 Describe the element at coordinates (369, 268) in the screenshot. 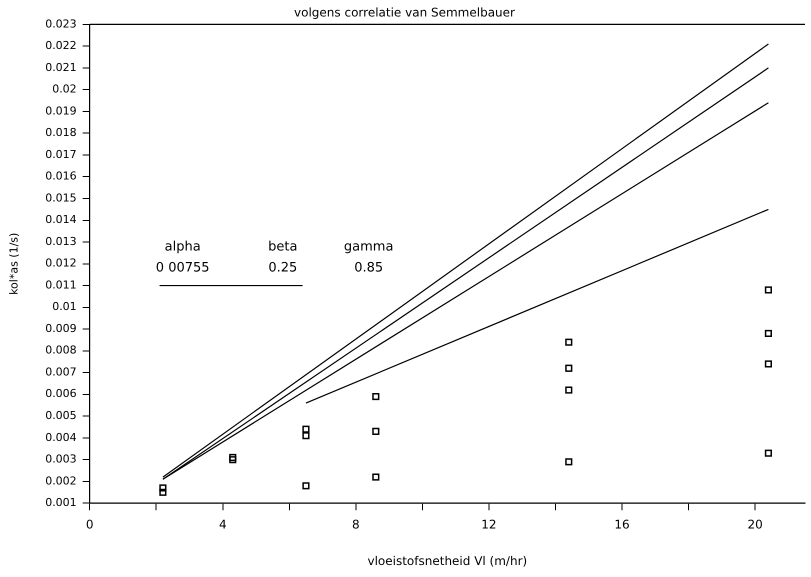

I see `annotation: 0.85` at that location.